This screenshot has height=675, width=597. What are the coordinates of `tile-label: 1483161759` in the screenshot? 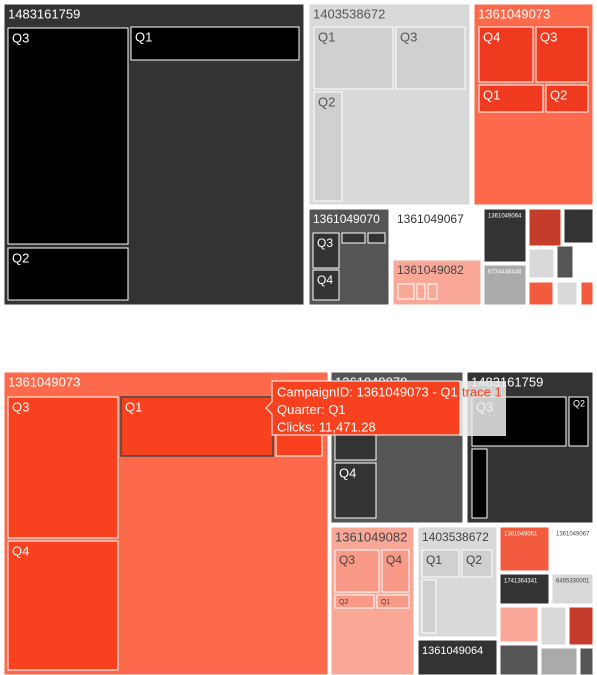 It's located at (44, 13).